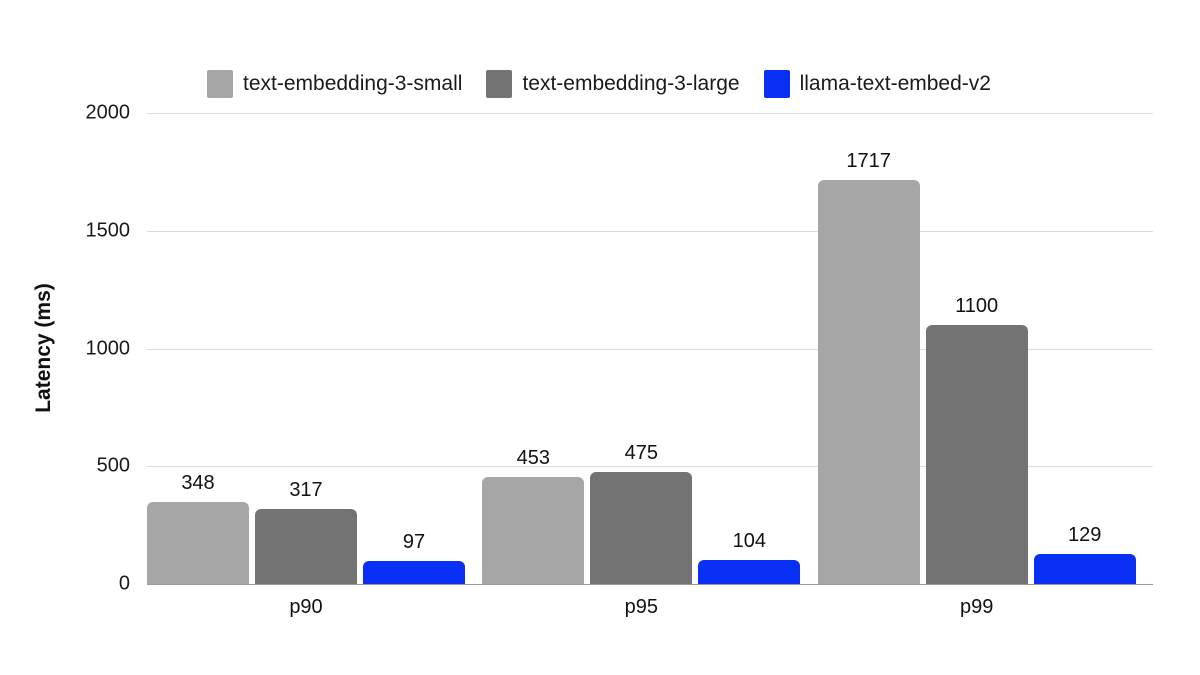 The image size is (1200, 675). What do you see at coordinates (895, 83) in the screenshot?
I see `legend-label: llama-text-embed-v2` at bounding box center [895, 83].